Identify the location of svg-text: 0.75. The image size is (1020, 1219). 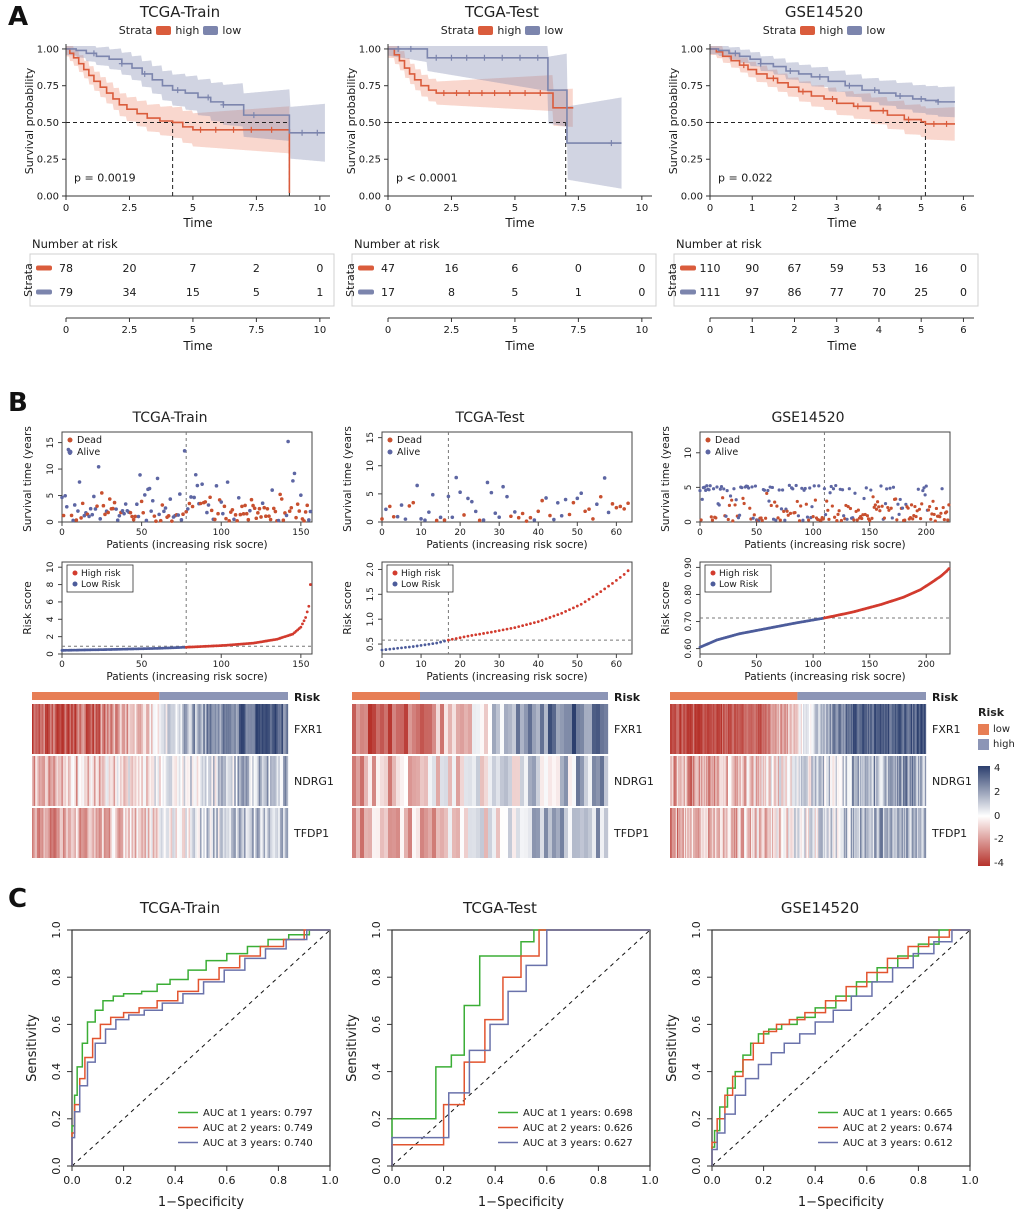
(370, 86).